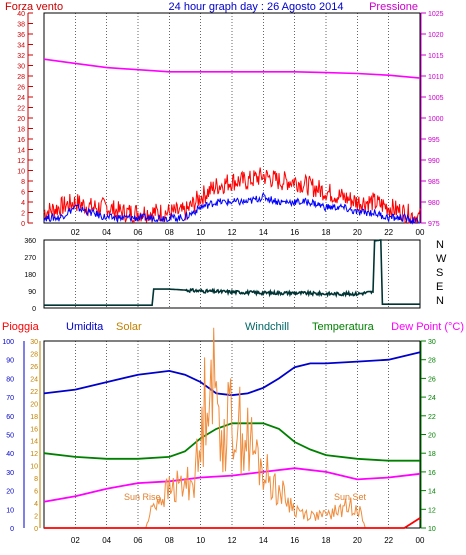 The height and width of the screenshot is (555, 466). I want to click on left-label-wind: Forza vento, so click(34, 7).